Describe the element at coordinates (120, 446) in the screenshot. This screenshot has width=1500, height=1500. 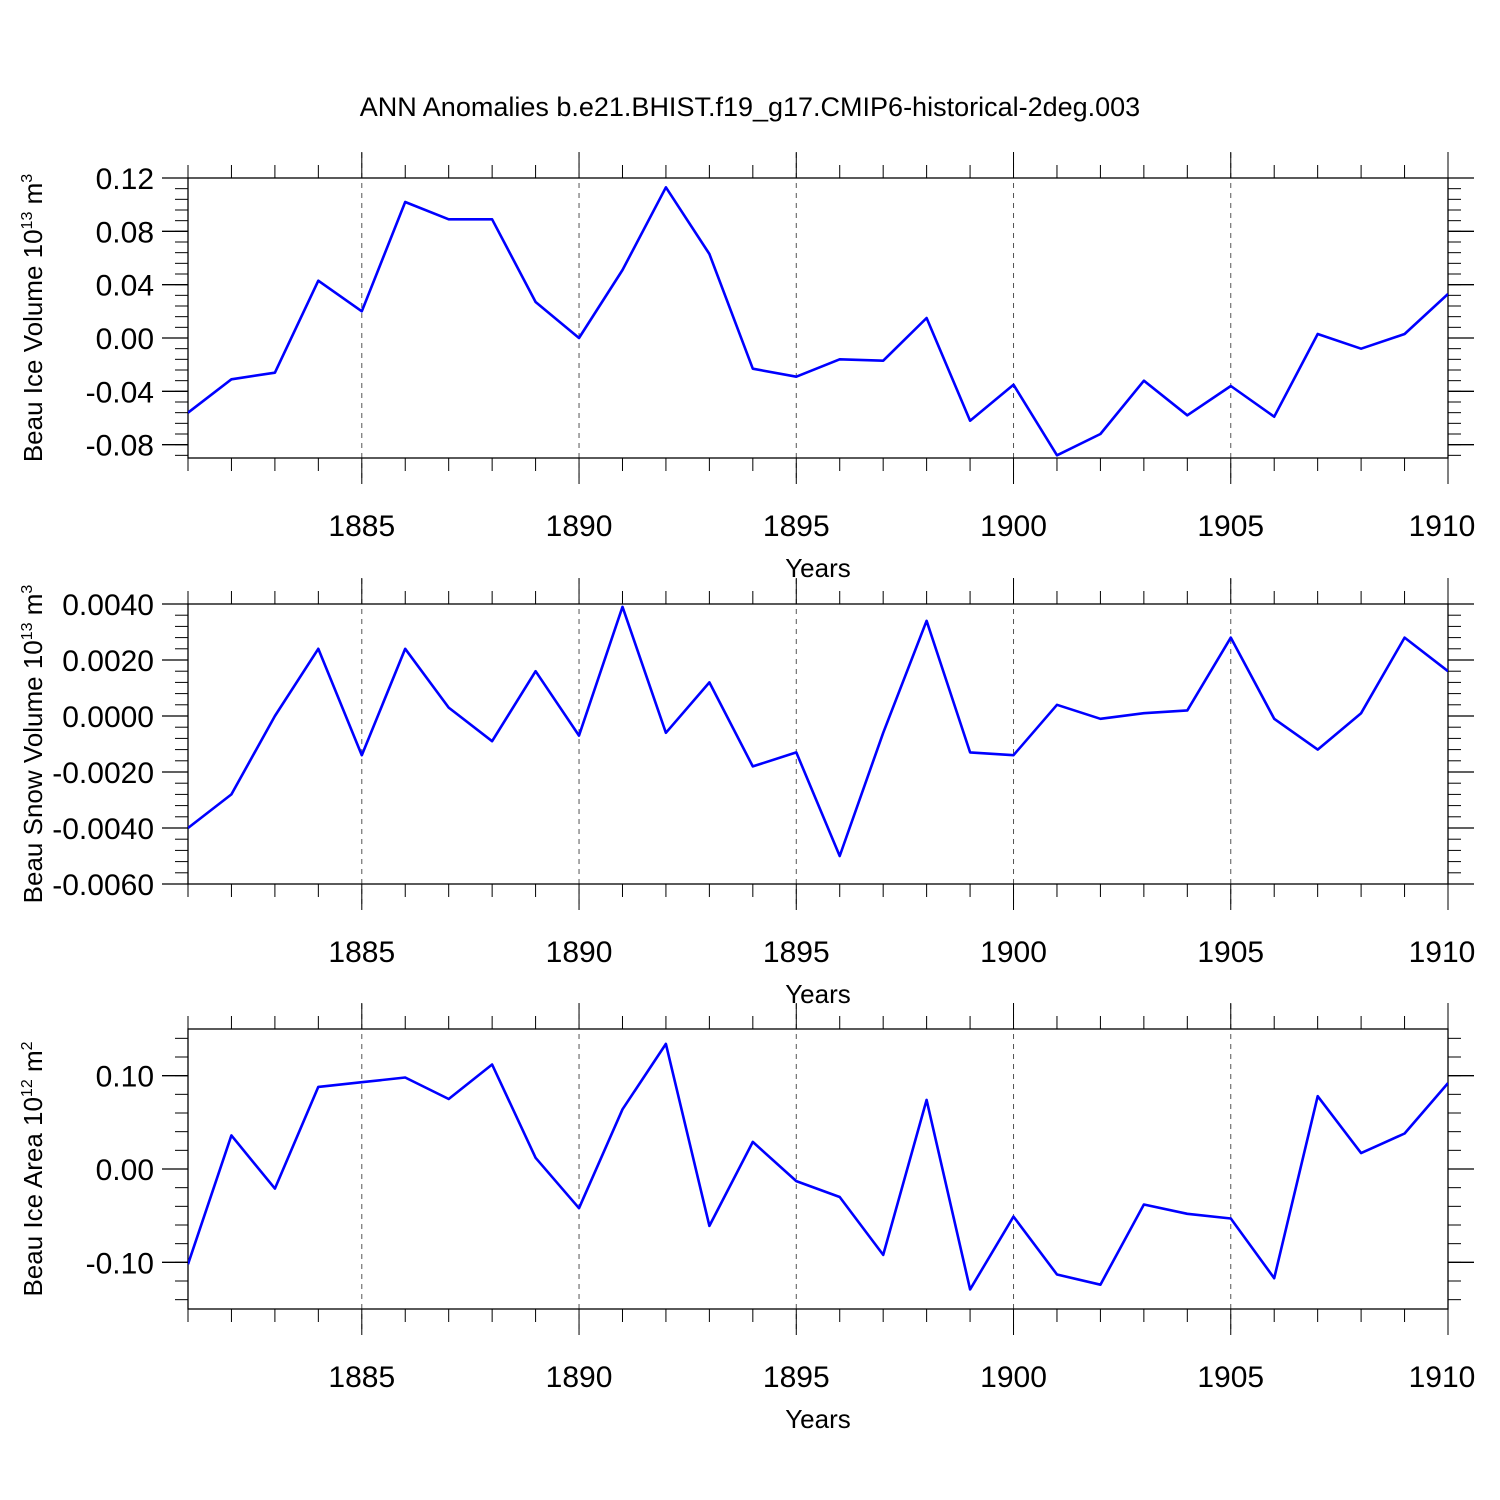
I see `y-tick-label: -0.08` at that location.